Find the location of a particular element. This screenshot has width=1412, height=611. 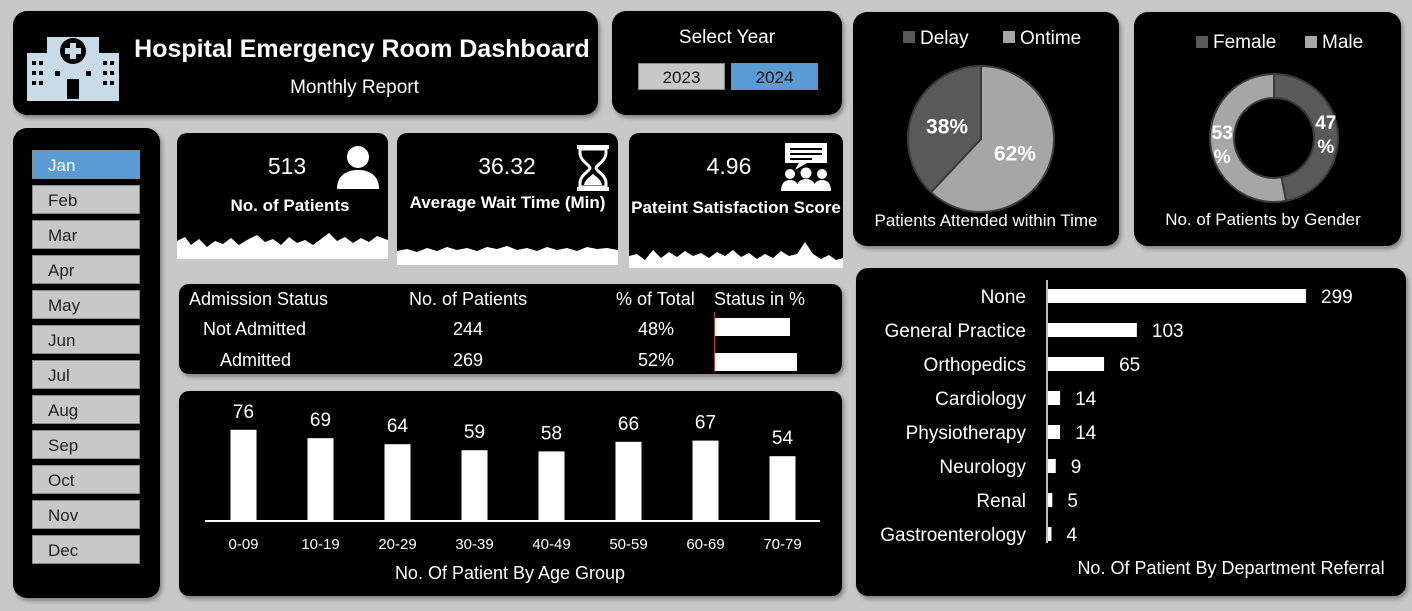

dept-category-label: General Practice is located at coordinates (955, 331).